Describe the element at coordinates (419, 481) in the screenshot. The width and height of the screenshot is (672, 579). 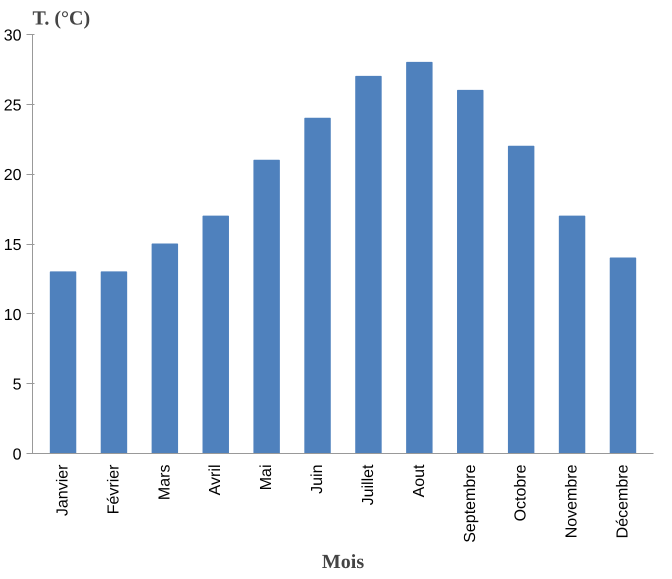
I see `x-tick-label: Aout` at that location.